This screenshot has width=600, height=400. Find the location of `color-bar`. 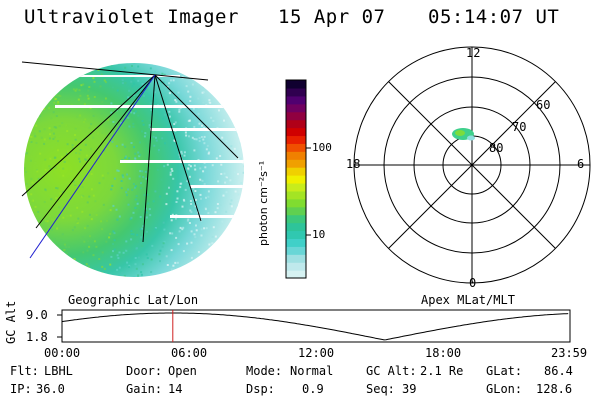

color-bar is located at coordinates (296, 179).